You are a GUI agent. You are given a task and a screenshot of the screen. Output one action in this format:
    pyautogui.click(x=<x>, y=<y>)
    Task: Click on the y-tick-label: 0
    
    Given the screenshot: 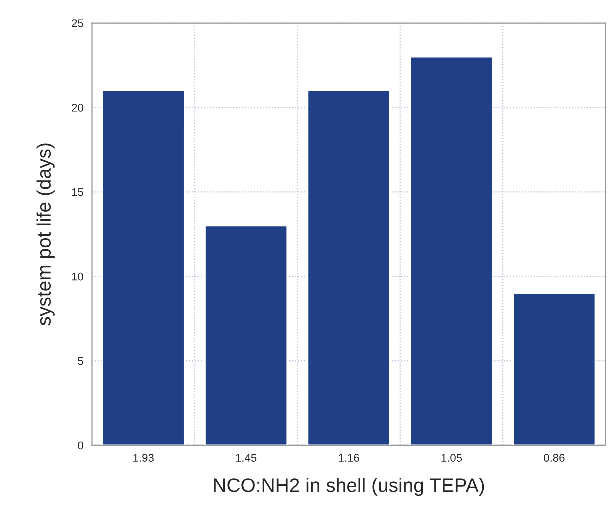 What is the action you would take?
    pyautogui.click(x=81, y=446)
    